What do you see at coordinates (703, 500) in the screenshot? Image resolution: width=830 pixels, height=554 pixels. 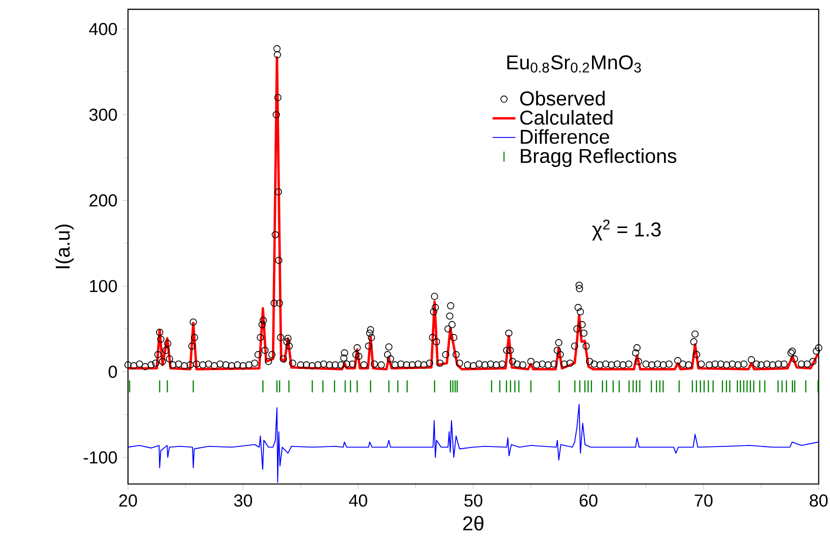 I see `x-tick-label: 70` at bounding box center [703, 500].